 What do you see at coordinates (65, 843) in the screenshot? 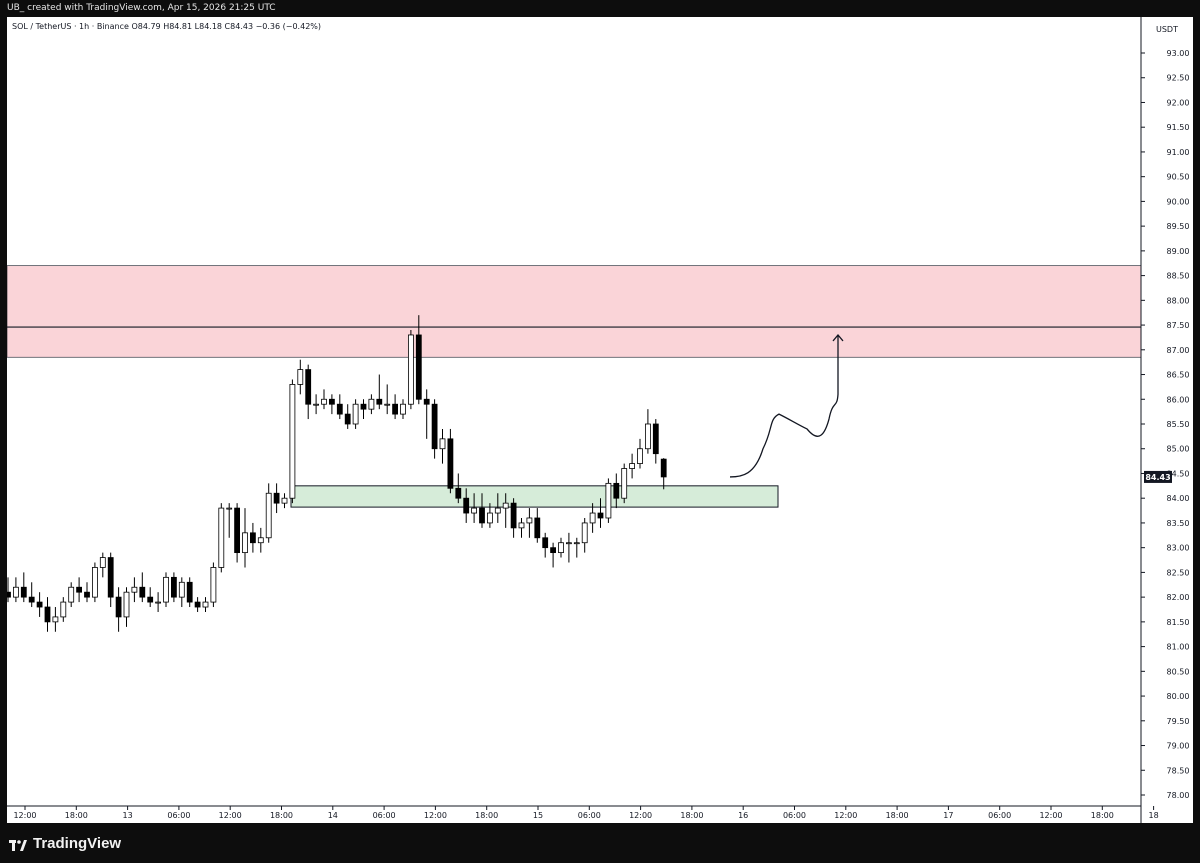
I see `tradingview-brand: TradingView` at bounding box center [65, 843].